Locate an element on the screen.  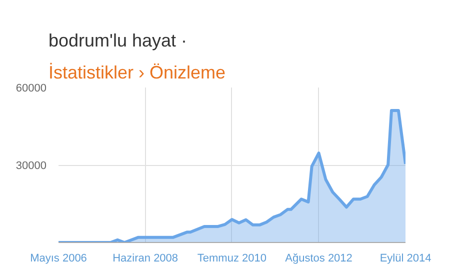
x-tick-label: Ağustos 2012 is located at coordinates (318, 258).